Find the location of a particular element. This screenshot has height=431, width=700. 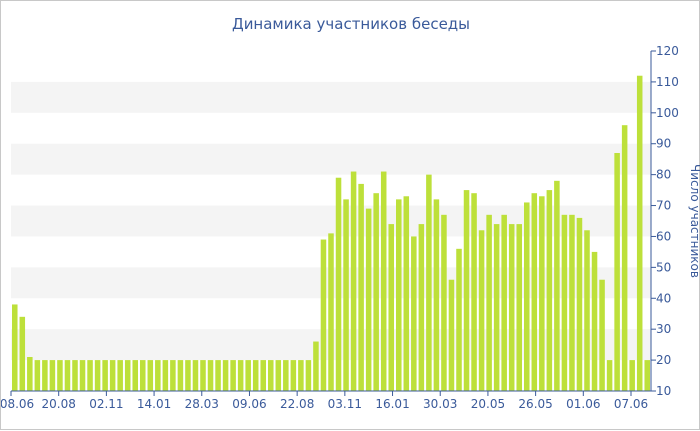

x-tick-label: 20.08 is located at coordinates (59, 404).